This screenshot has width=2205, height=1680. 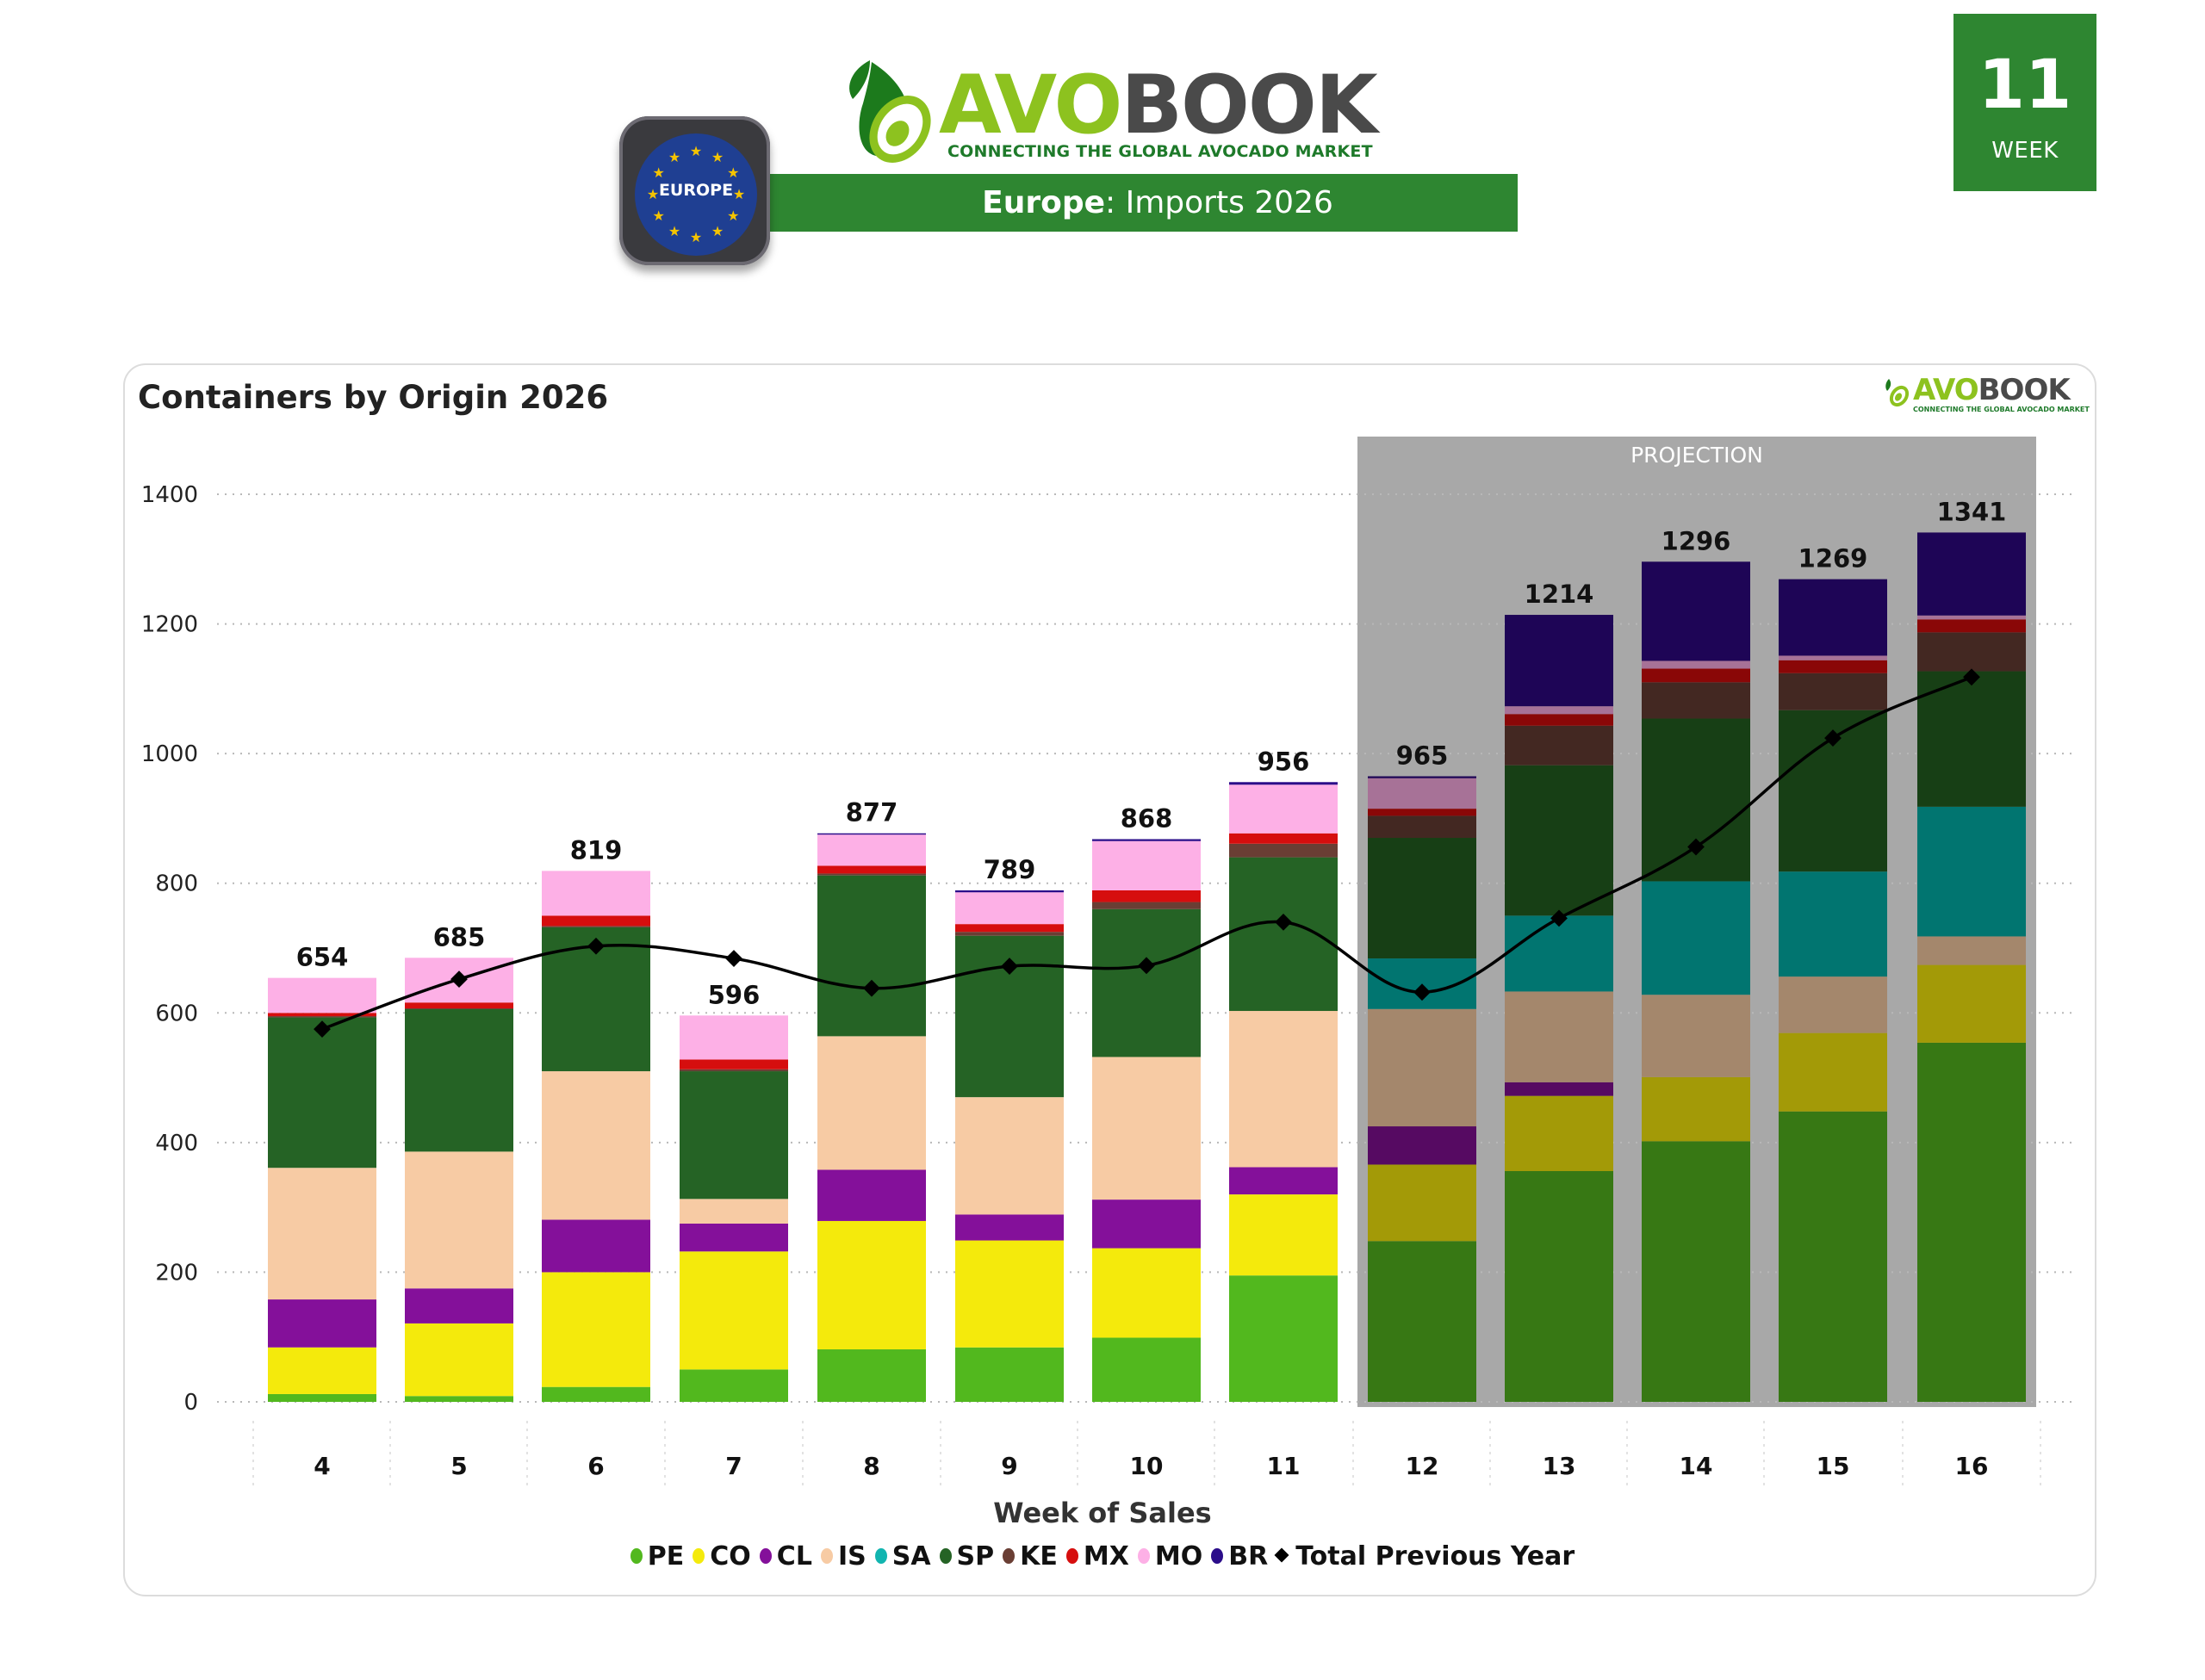 I want to click on legend-label: SA, so click(x=911, y=1557).